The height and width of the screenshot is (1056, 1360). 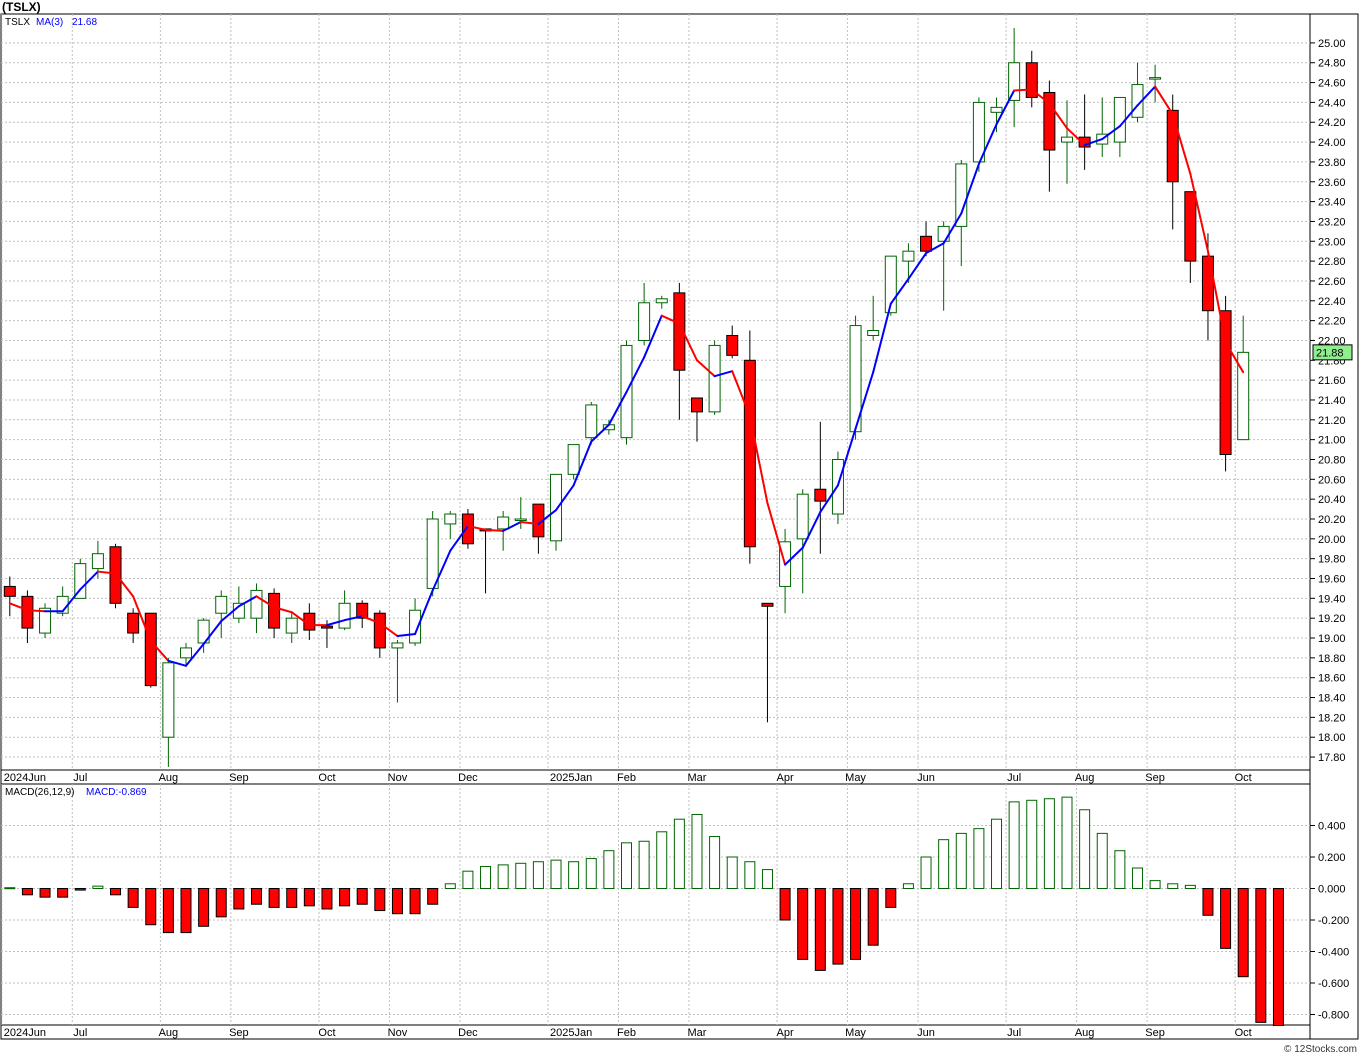 I want to click on price-y-tick-label: 22.80, so click(x=1332, y=262).